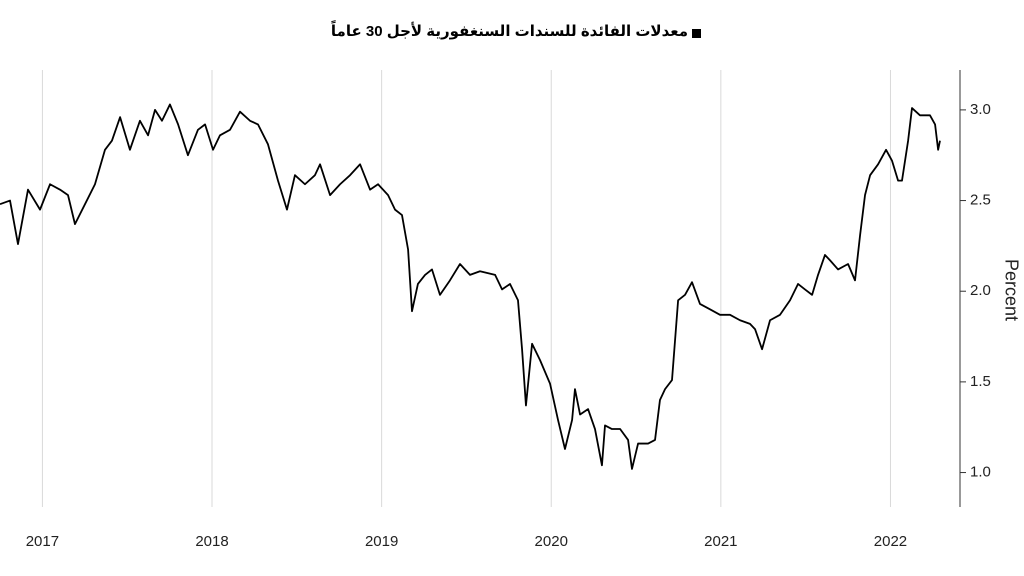  I want to click on x-tick-label: 2019, so click(381, 541).